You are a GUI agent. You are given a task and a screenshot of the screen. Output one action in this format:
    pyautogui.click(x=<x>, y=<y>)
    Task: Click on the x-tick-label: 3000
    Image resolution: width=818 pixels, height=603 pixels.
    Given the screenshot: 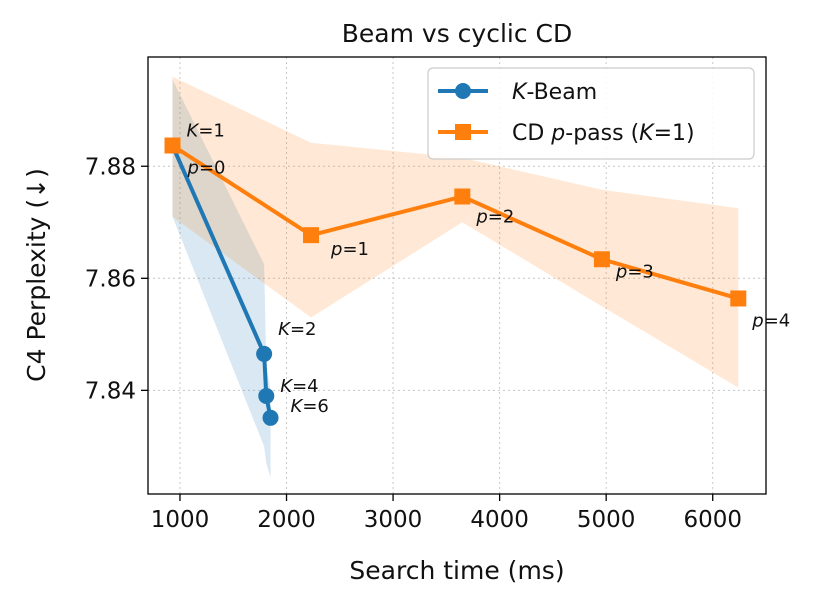 What is the action you would take?
    pyautogui.click(x=393, y=520)
    